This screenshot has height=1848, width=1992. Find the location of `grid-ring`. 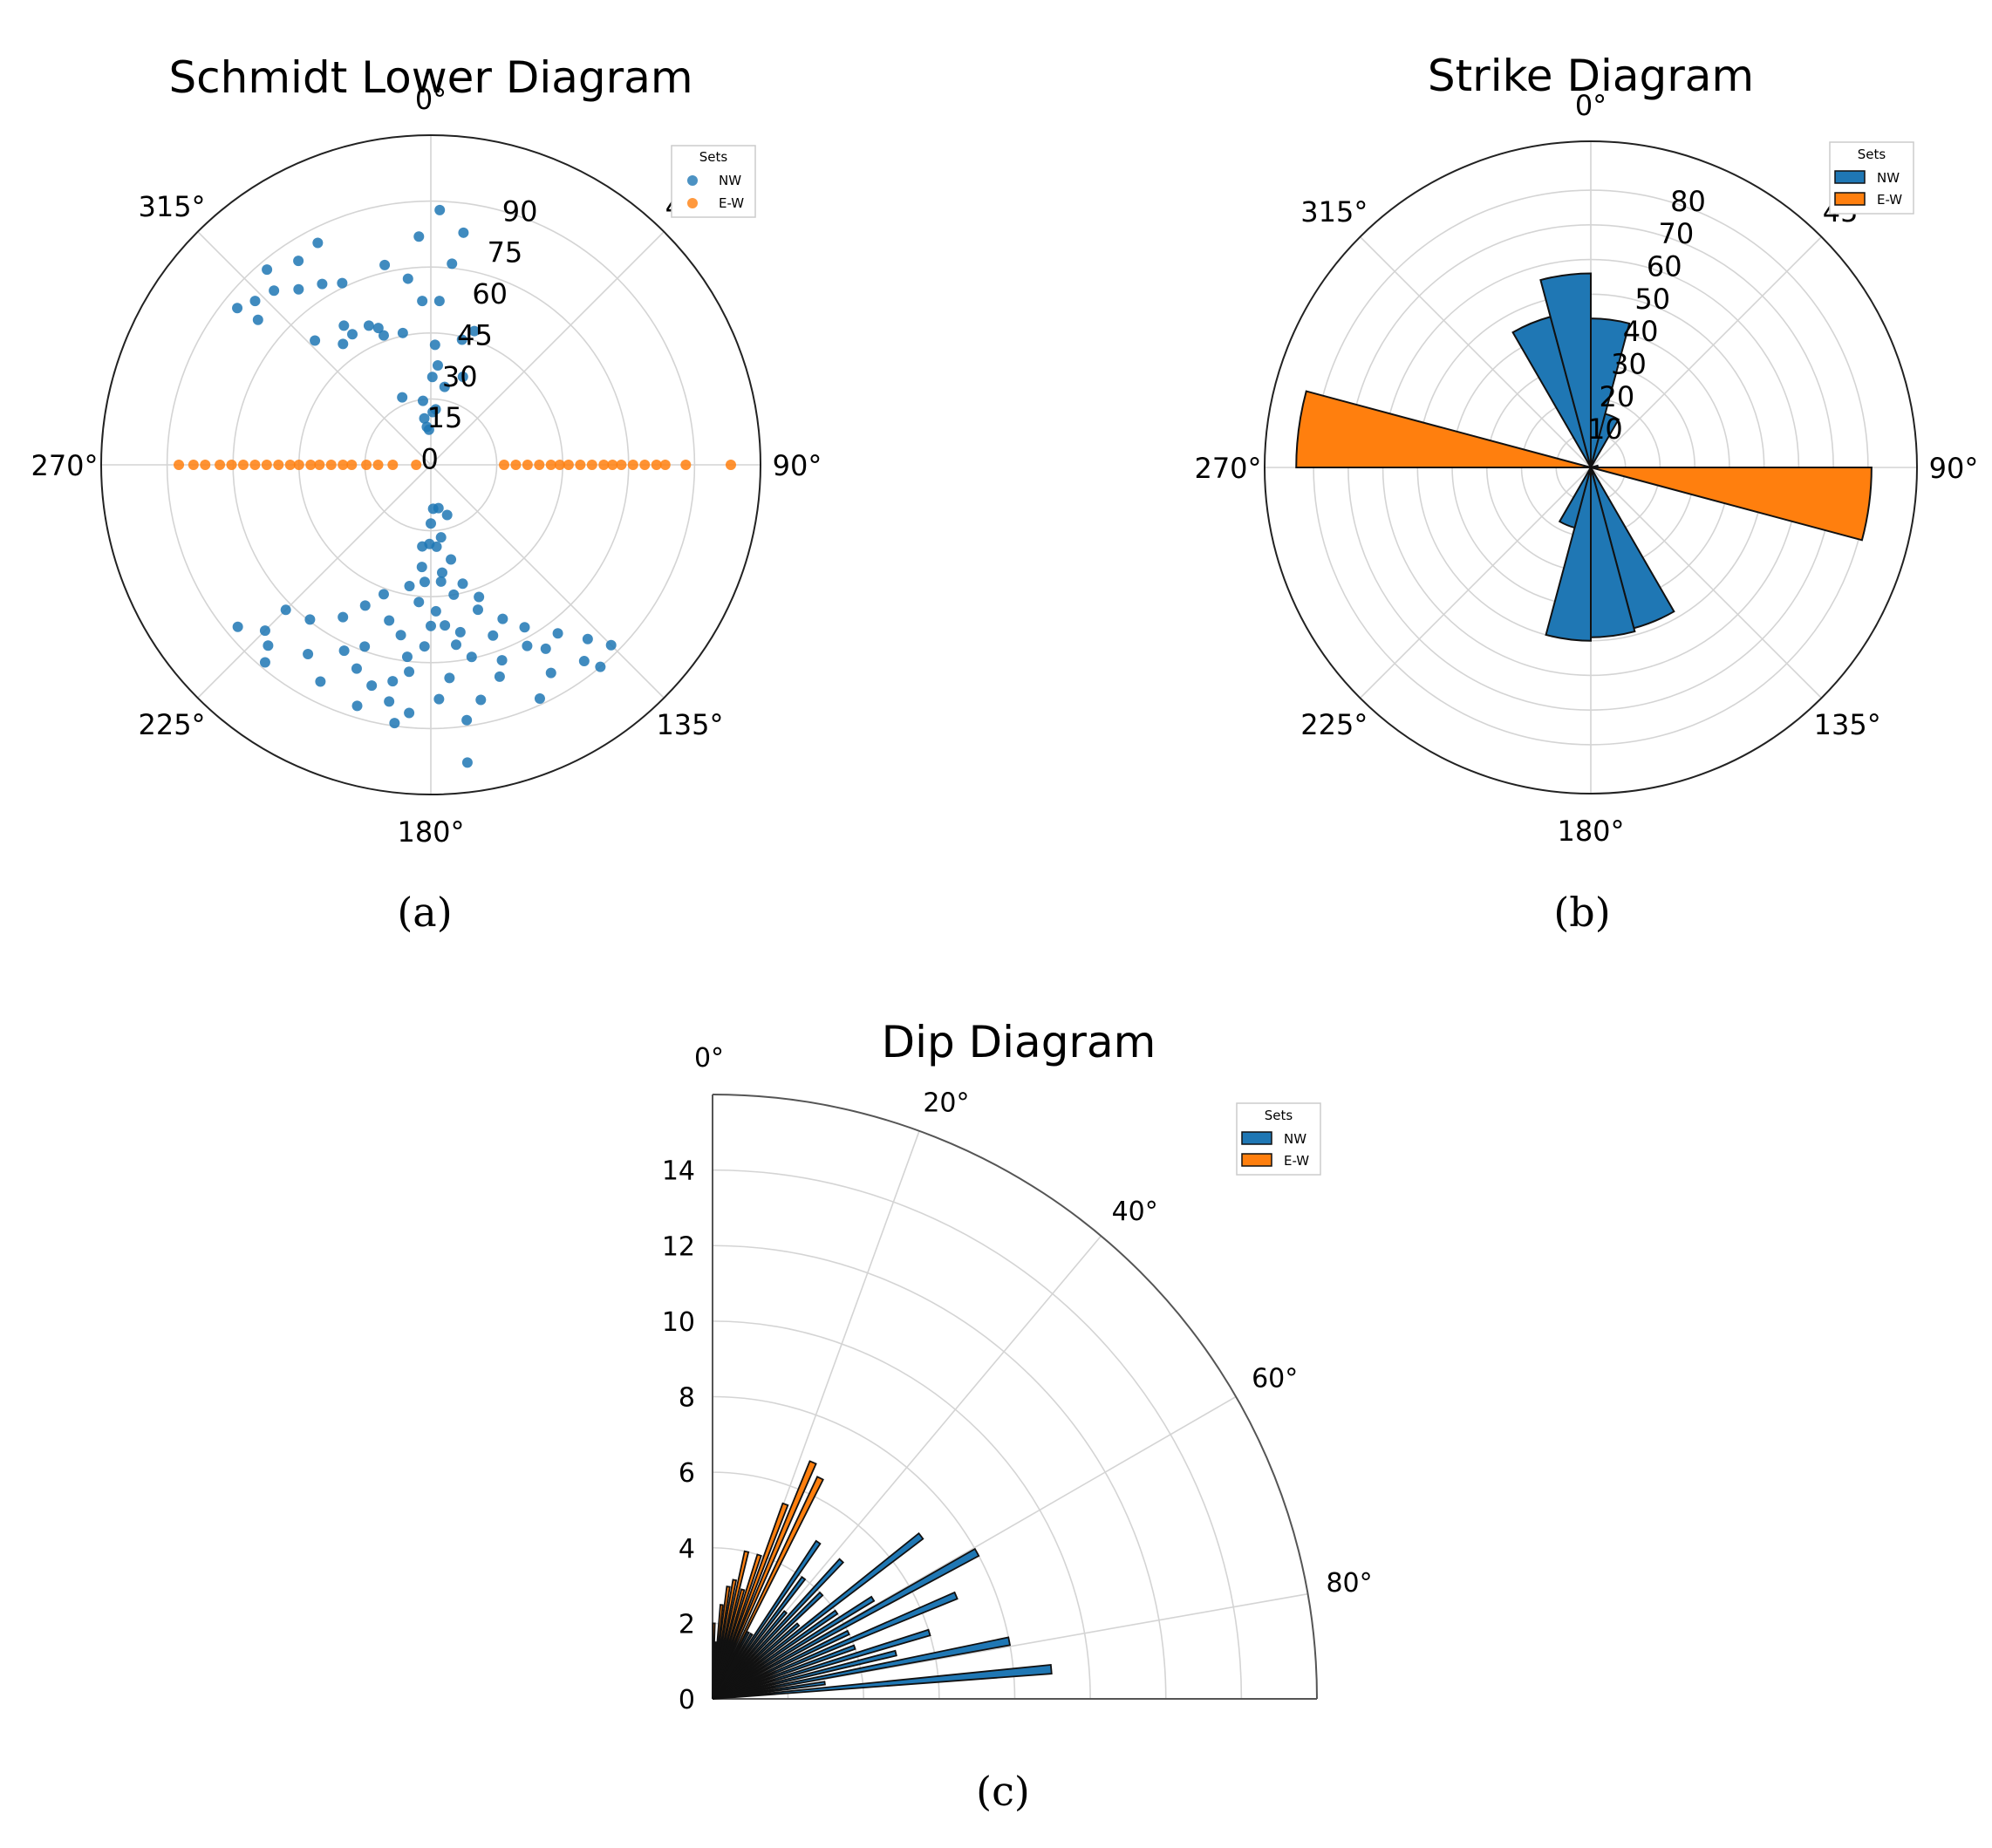

grid-ring is located at coordinates (826, 1585).